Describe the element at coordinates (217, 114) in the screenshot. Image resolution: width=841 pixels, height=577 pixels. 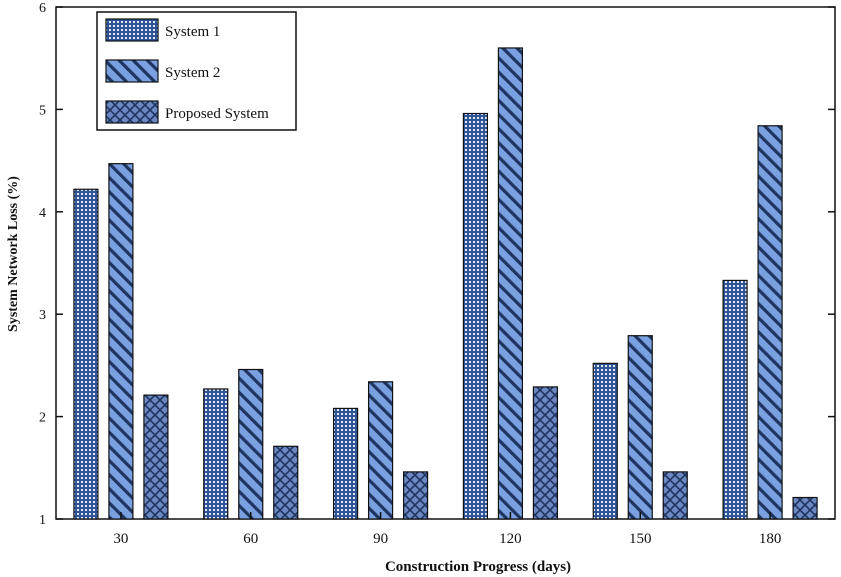
I see `legend-label: Proposed System` at that location.